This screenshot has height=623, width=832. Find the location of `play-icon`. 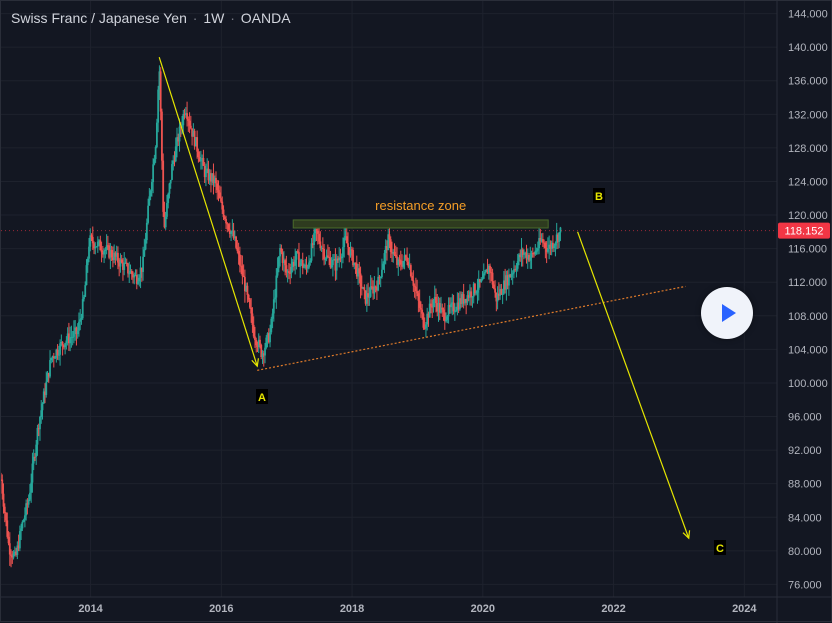

play-icon is located at coordinates (729, 313).